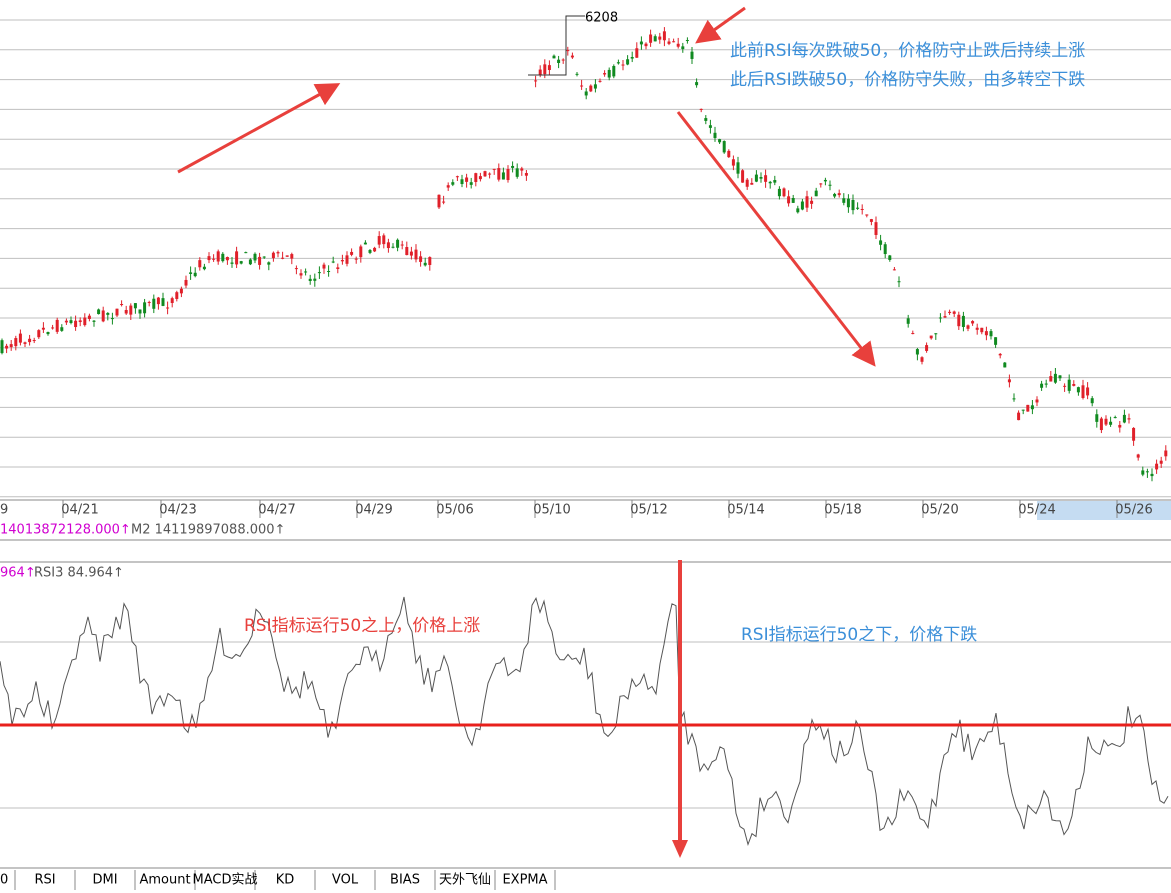  Describe the element at coordinates (720, 25) in the screenshot. I see `arrow` at that location.